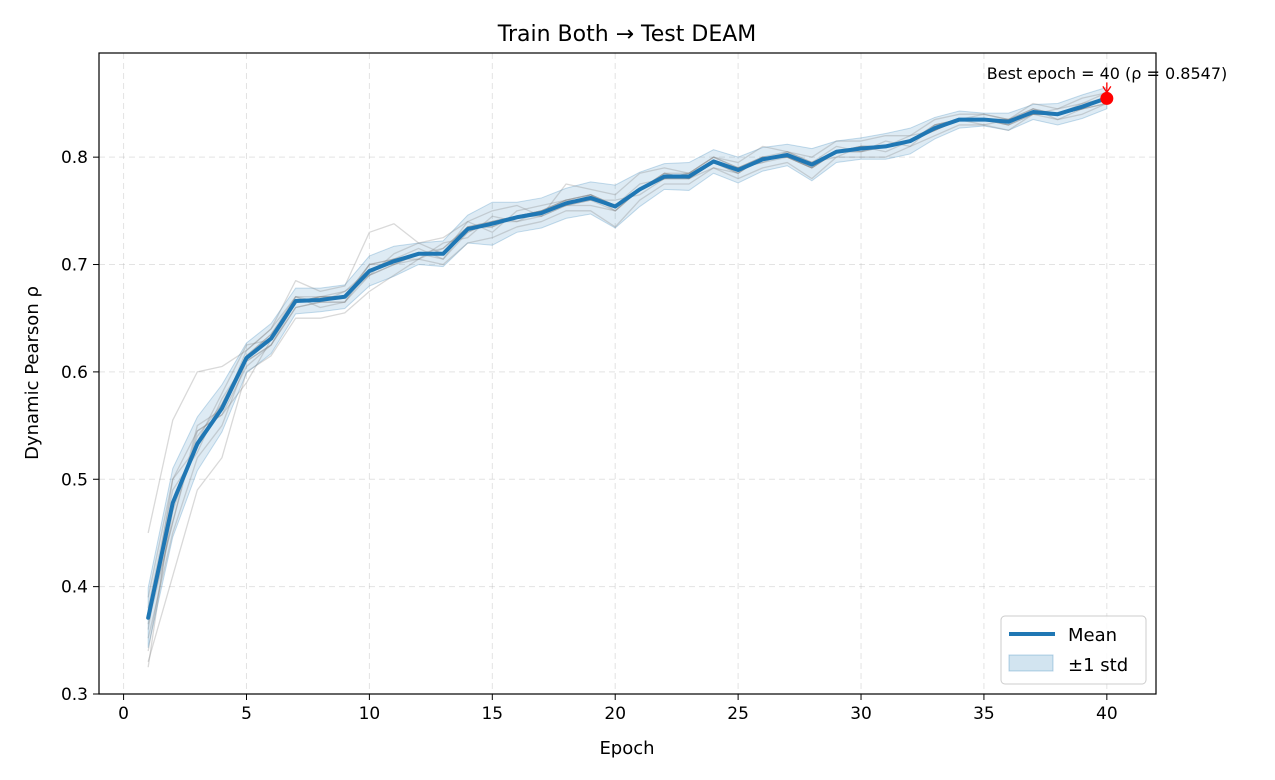 The image size is (1275, 780). I want to click on y-axis-label: Dynamic Pearson ρ, so click(32, 373).